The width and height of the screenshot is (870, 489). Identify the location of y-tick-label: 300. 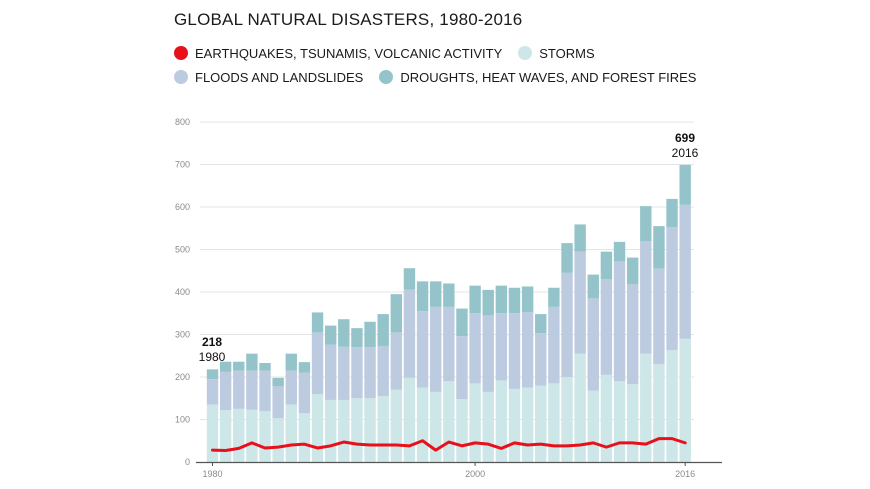
(182, 335).